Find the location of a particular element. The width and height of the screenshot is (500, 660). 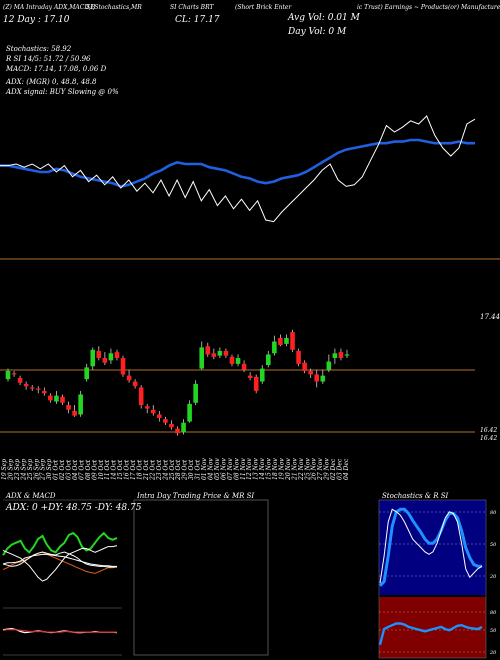

date-label: 10 Oct is located at coordinates (101, 469).